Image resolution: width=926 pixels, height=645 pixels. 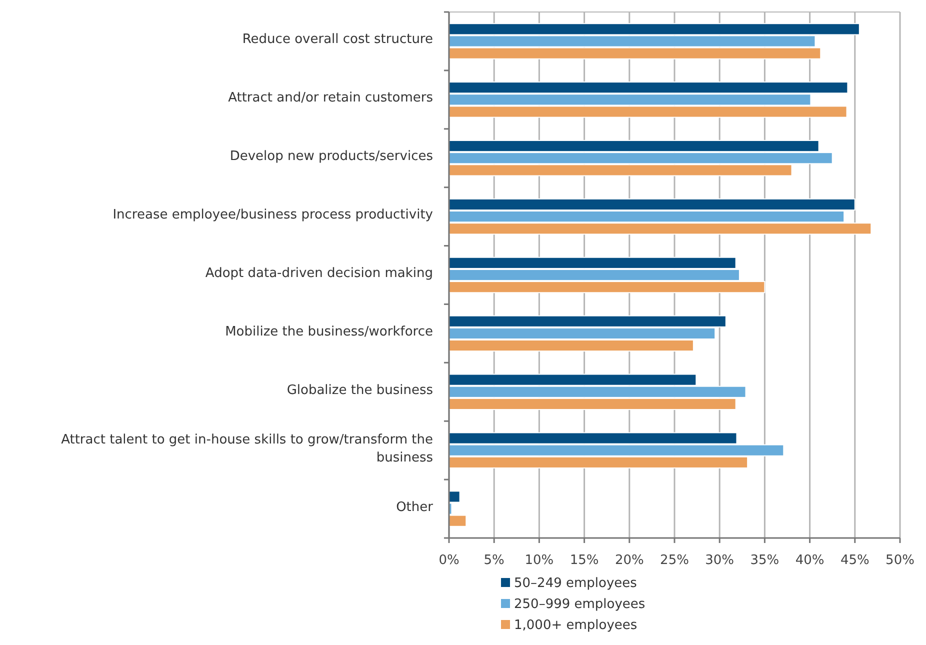 I want to click on y-tick-label: Globalize the business, so click(x=360, y=390).